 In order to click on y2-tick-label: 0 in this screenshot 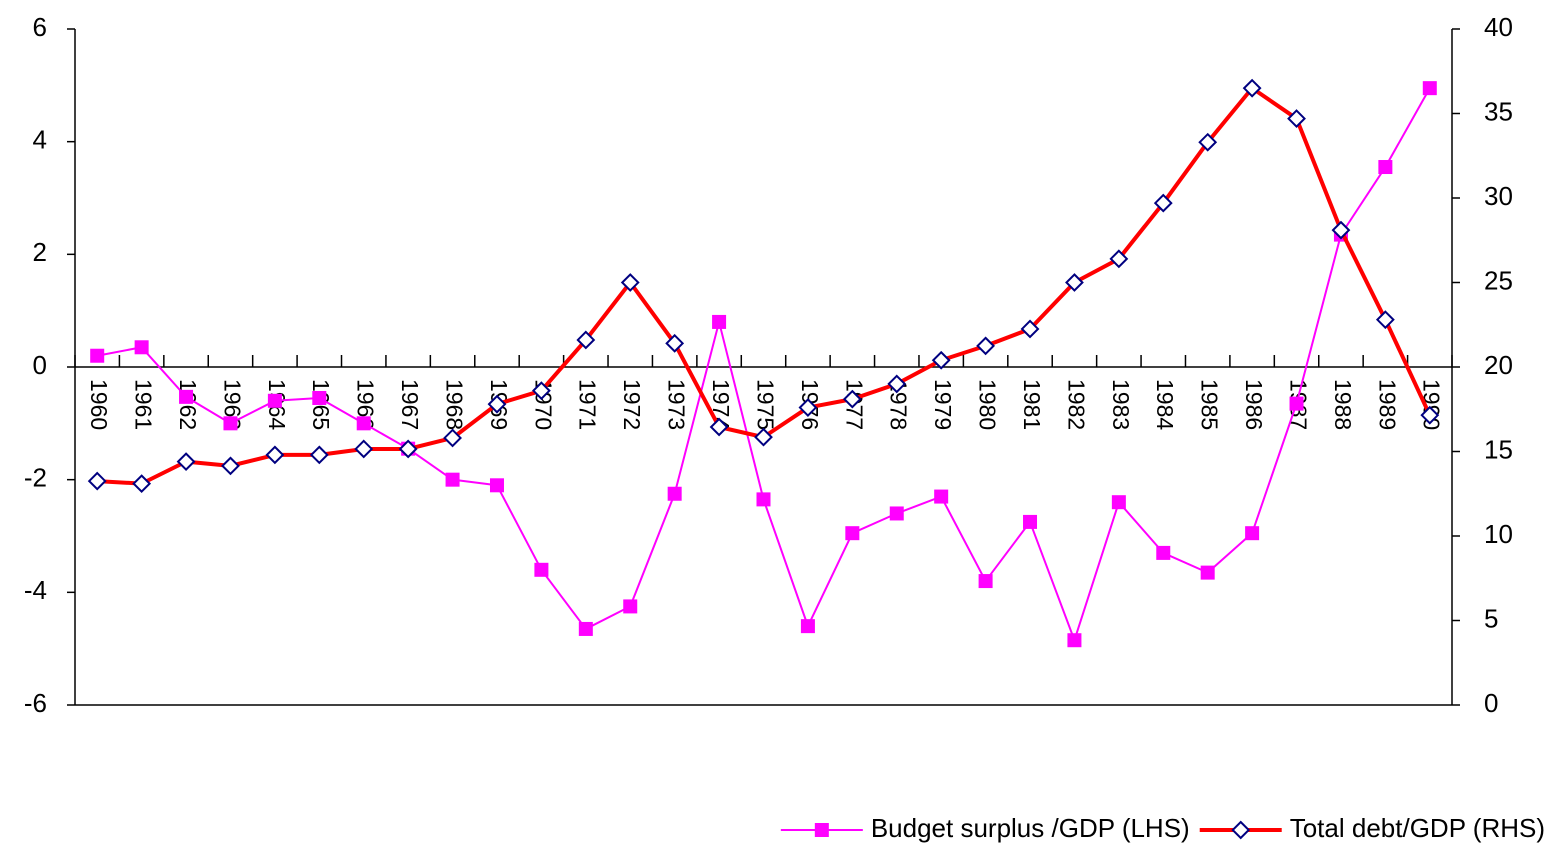, I will do `click(1491, 703)`.